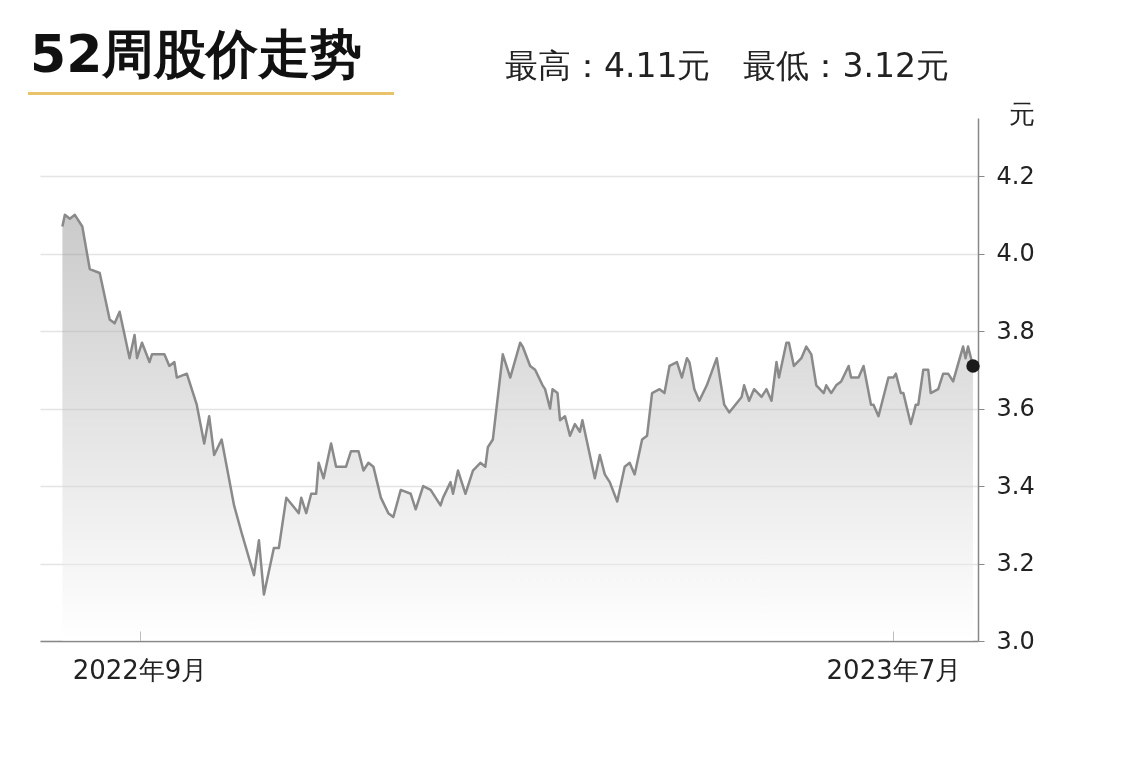 The width and height of the screenshot is (1140, 778). What do you see at coordinates (727, 66) in the screenshot?
I see `chart-subtitle: 最高：4.11元 最低：3.12元` at bounding box center [727, 66].